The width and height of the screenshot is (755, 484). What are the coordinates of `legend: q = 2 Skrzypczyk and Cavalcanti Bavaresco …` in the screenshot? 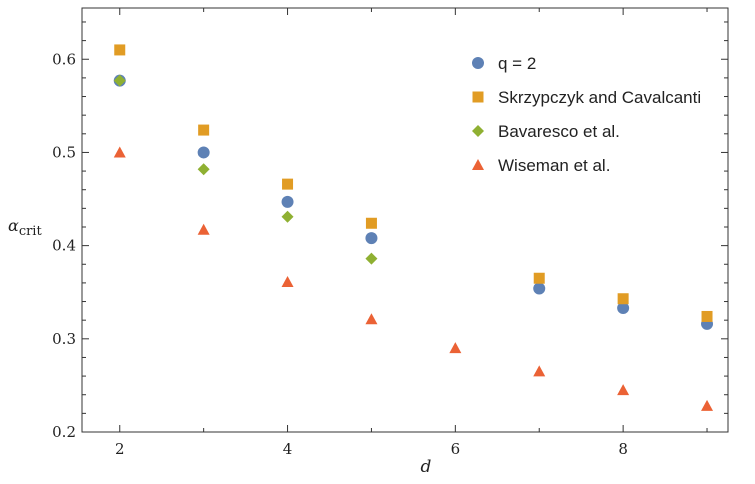 It's located at (586, 114).